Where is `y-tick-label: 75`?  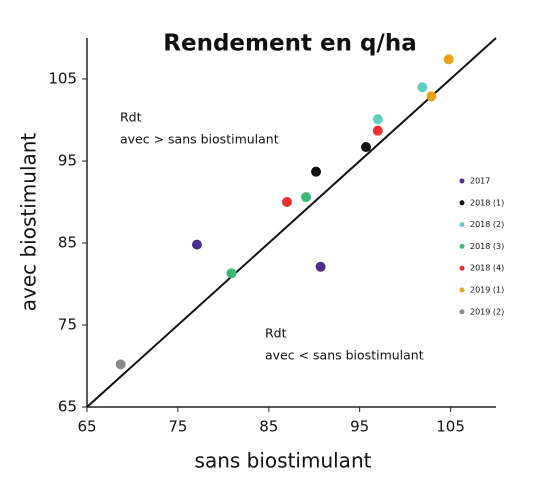
y-tick-label: 75 is located at coordinates (67, 325).